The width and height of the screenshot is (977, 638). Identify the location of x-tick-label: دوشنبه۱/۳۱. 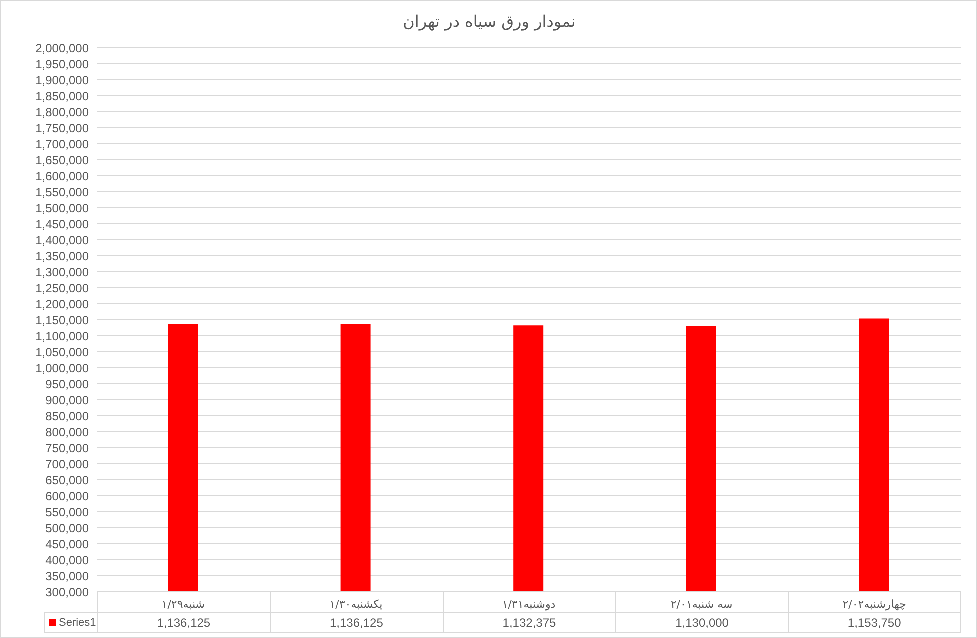
(529, 604).